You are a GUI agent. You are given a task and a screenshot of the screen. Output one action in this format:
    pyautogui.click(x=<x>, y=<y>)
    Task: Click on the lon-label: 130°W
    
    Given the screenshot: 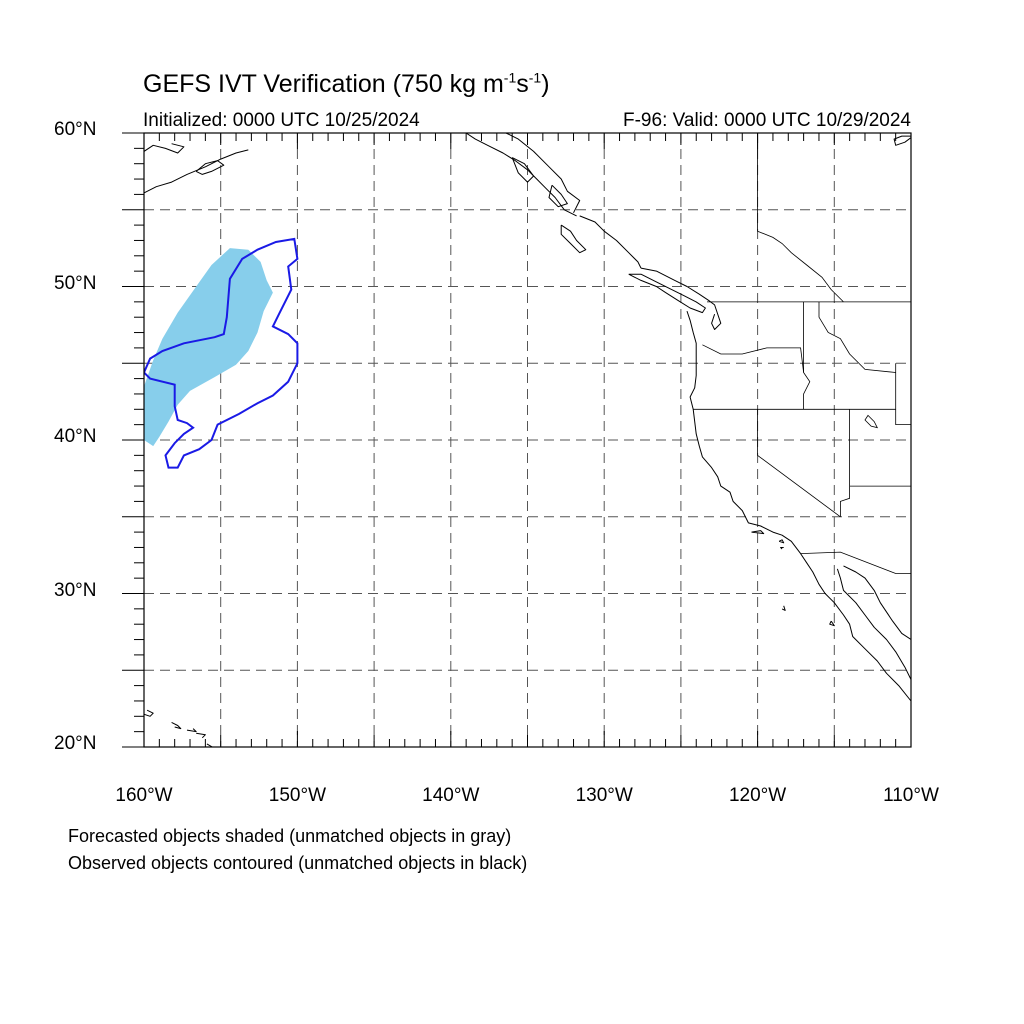 What is the action you would take?
    pyautogui.click(x=604, y=795)
    